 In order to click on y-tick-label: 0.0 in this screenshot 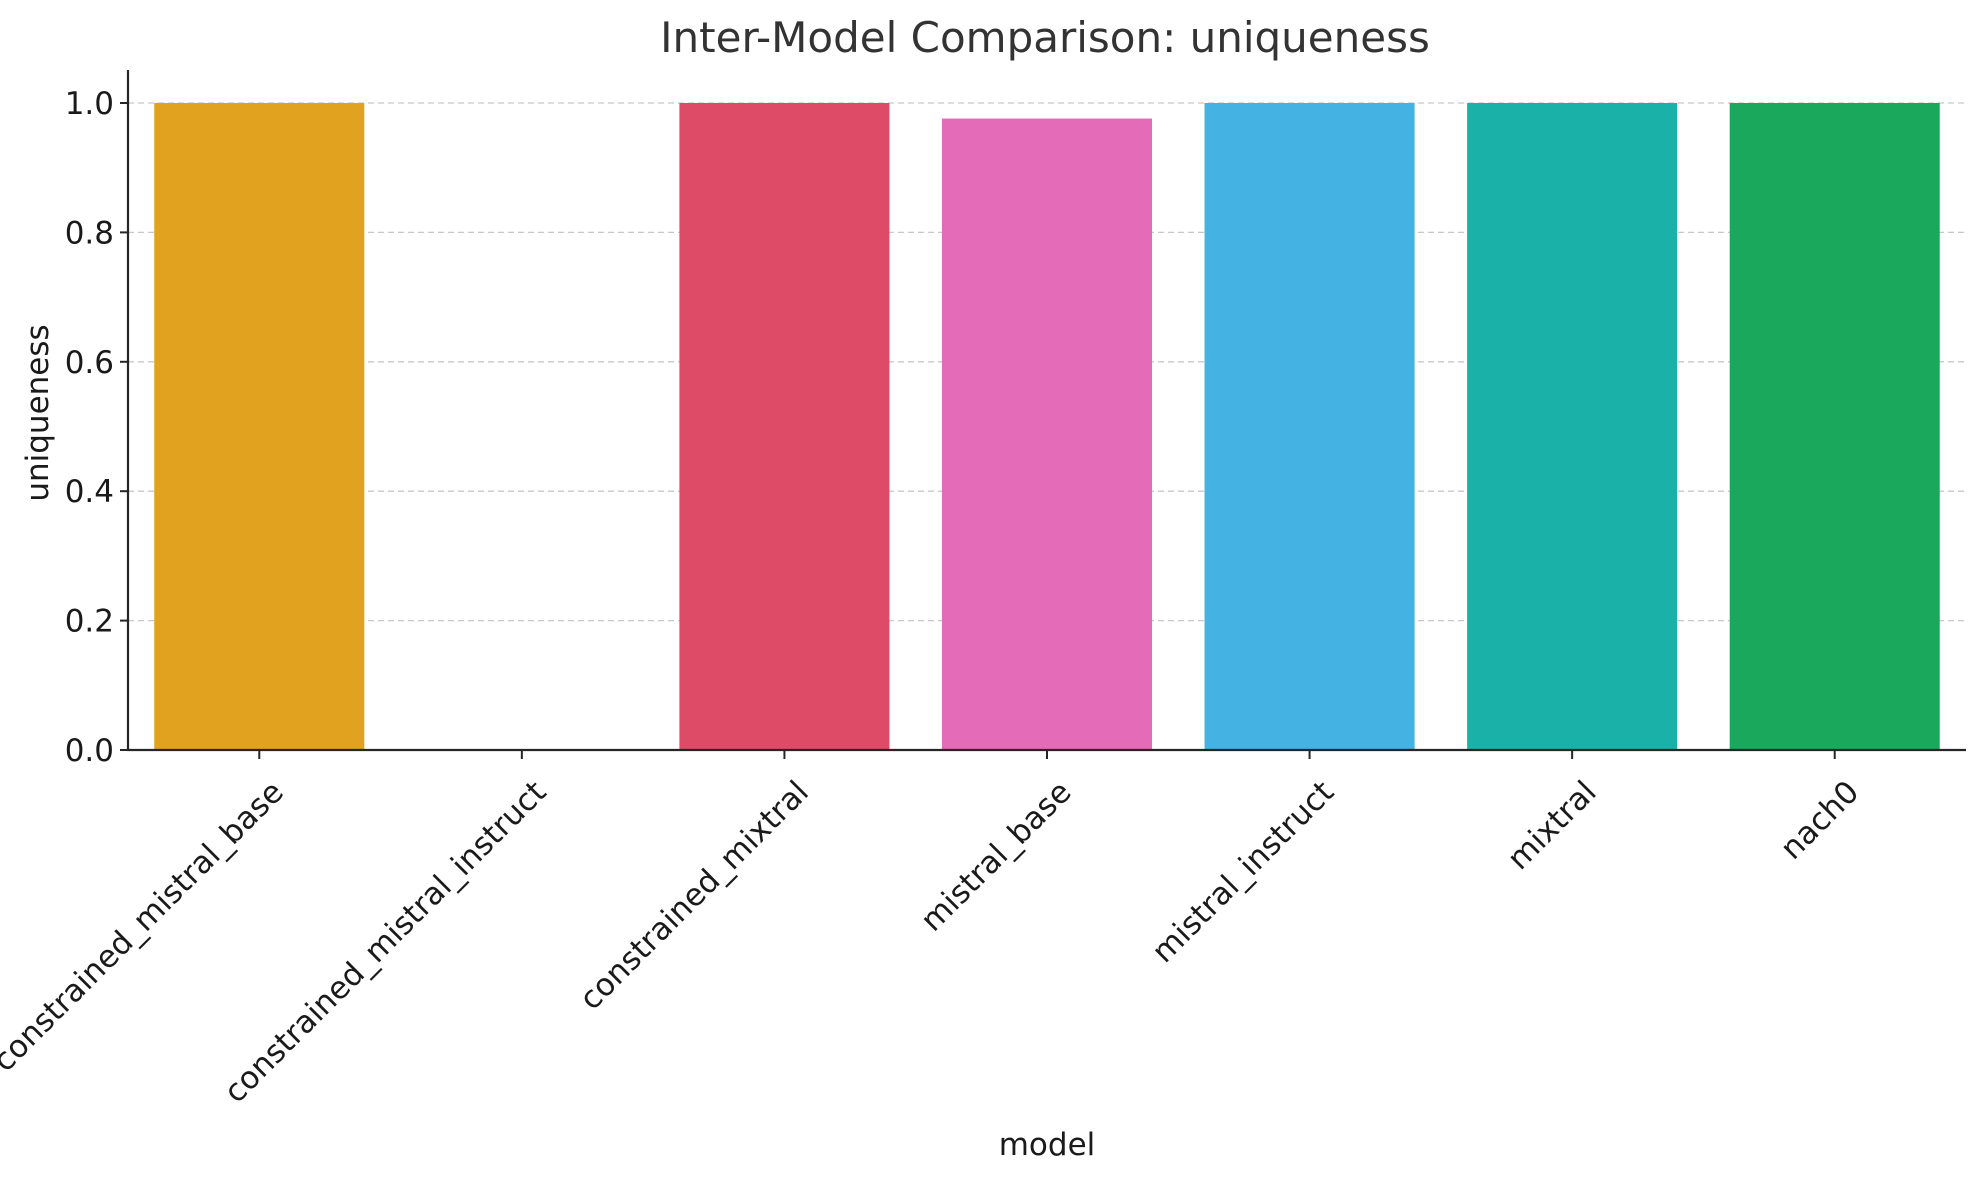, I will do `click(89, 751)`.